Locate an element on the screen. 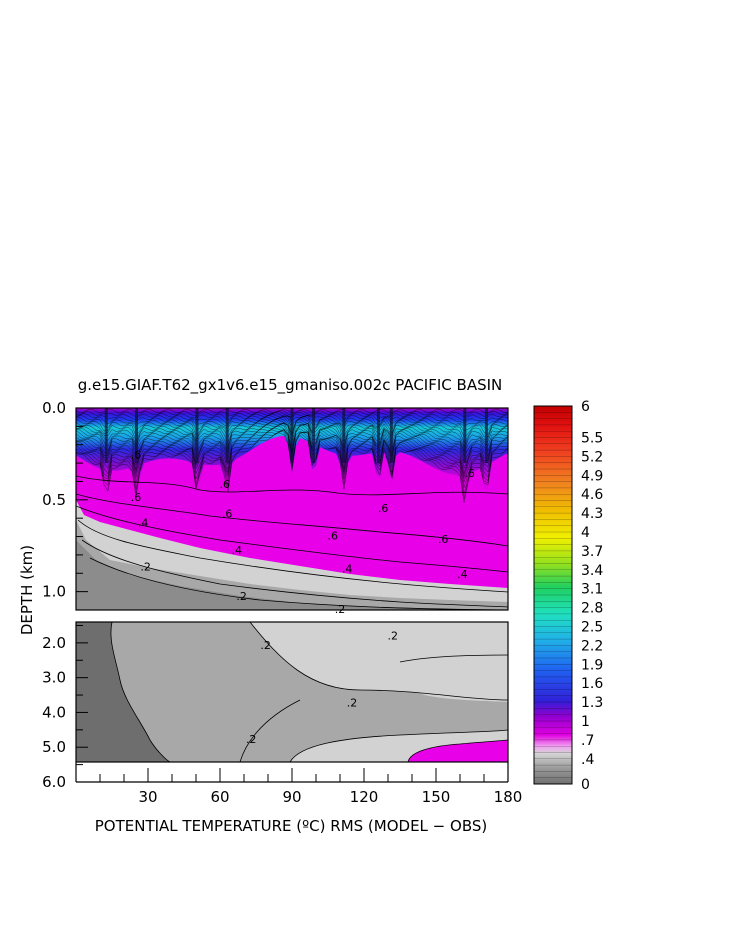  colorbar-label: 4.9 is located at coordinates (592, 476).